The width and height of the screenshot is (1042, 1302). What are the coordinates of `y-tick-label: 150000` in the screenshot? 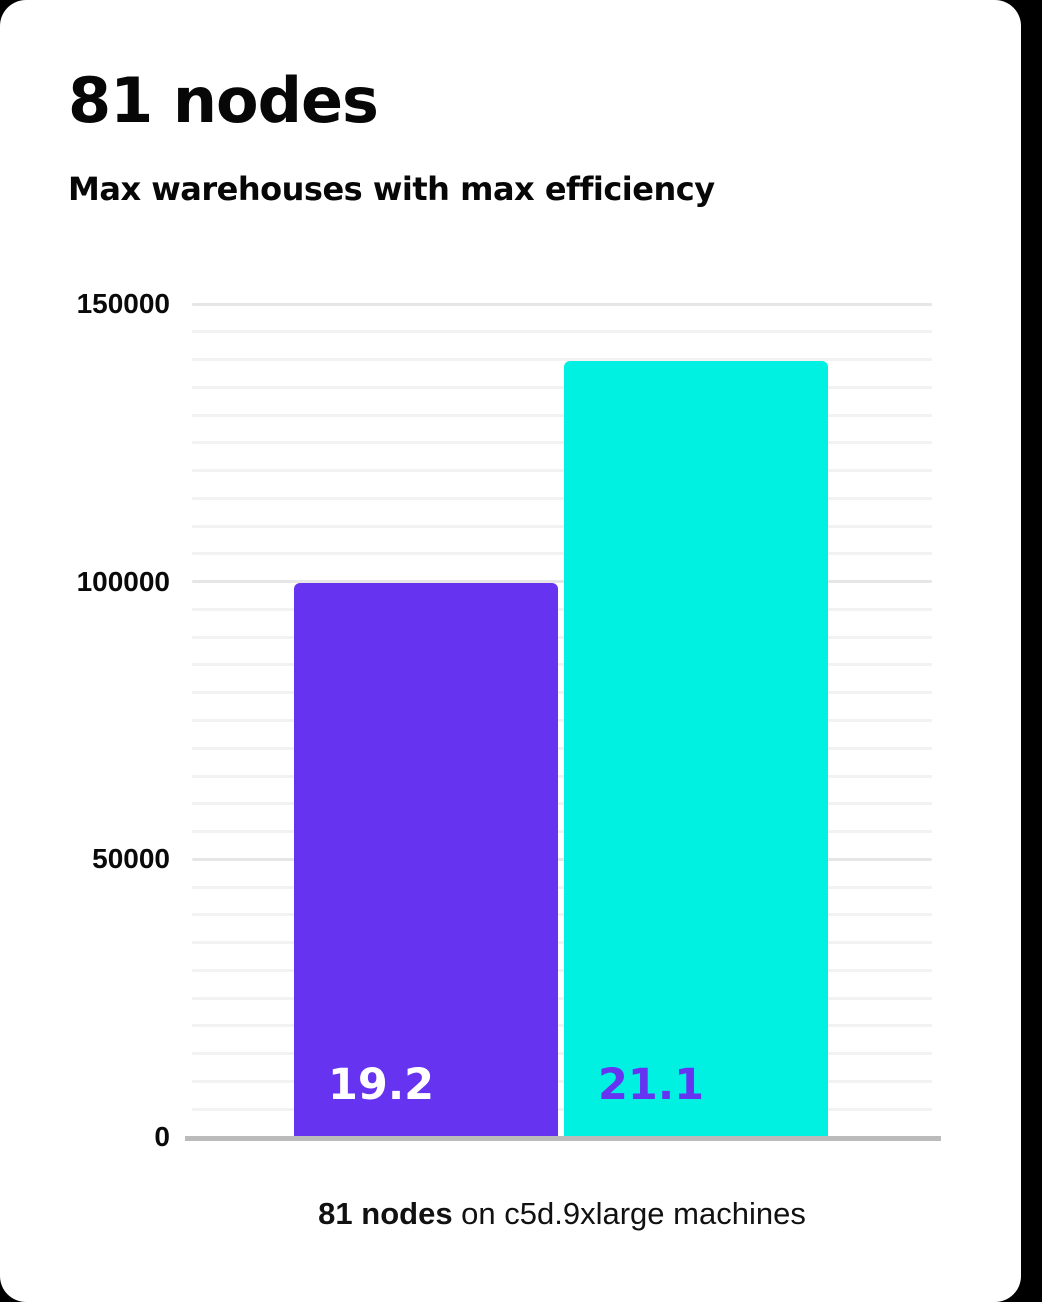 It's located at (123, 303).